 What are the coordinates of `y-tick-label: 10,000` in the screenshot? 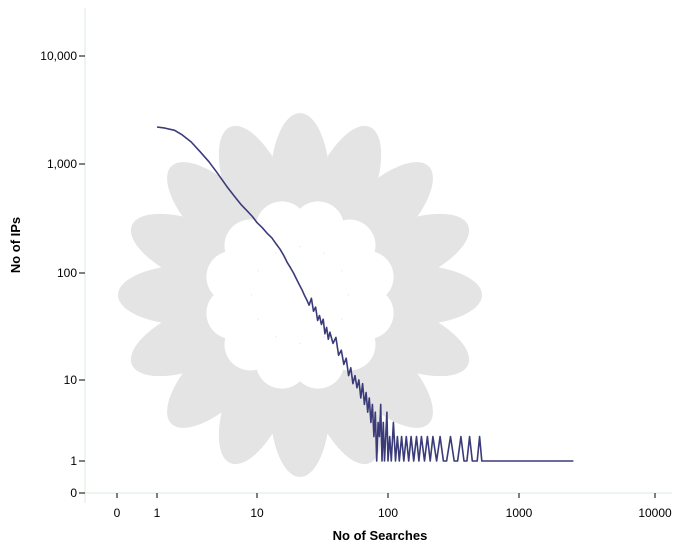 It's located at (58, 56).